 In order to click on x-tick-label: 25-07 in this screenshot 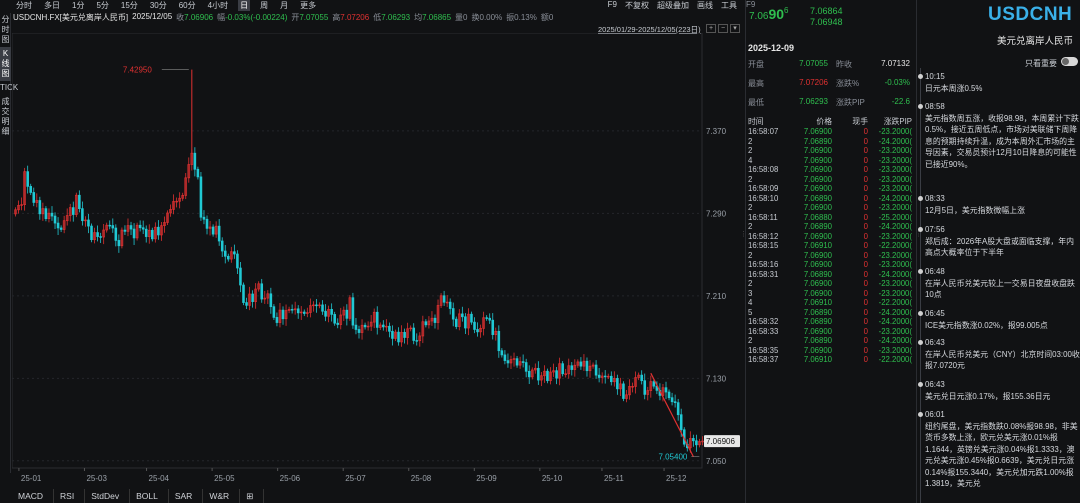, I will do `click(355, 478)`.